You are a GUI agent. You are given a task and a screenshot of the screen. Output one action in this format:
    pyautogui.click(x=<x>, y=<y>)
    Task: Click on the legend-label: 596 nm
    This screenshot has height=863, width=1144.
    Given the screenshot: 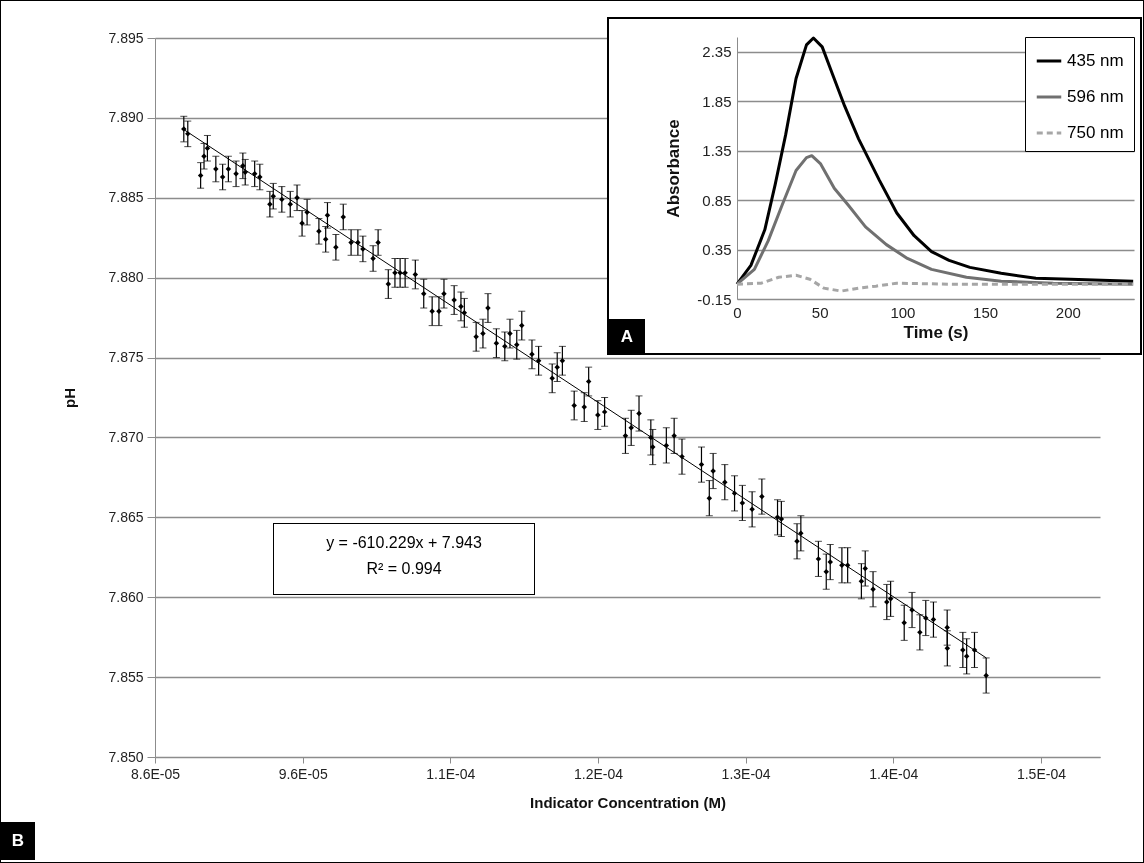 What is the action you would take?
    pyautogui.click(x=1095, y=96)
    